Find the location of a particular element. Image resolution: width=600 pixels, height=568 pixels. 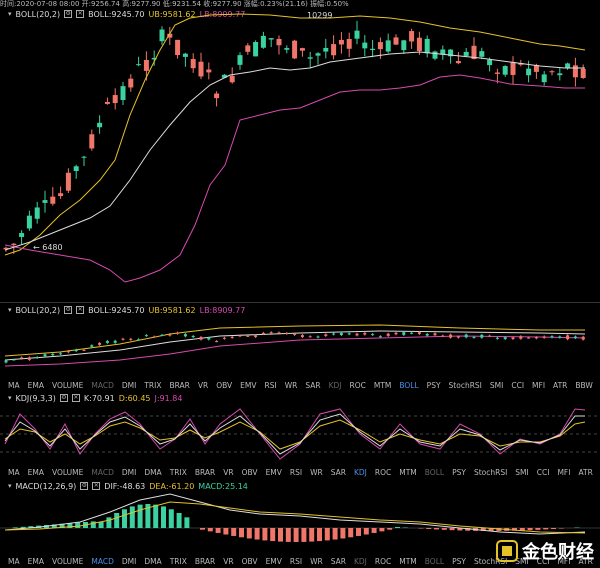

kdj-chart is located at coordinates (300, 434).